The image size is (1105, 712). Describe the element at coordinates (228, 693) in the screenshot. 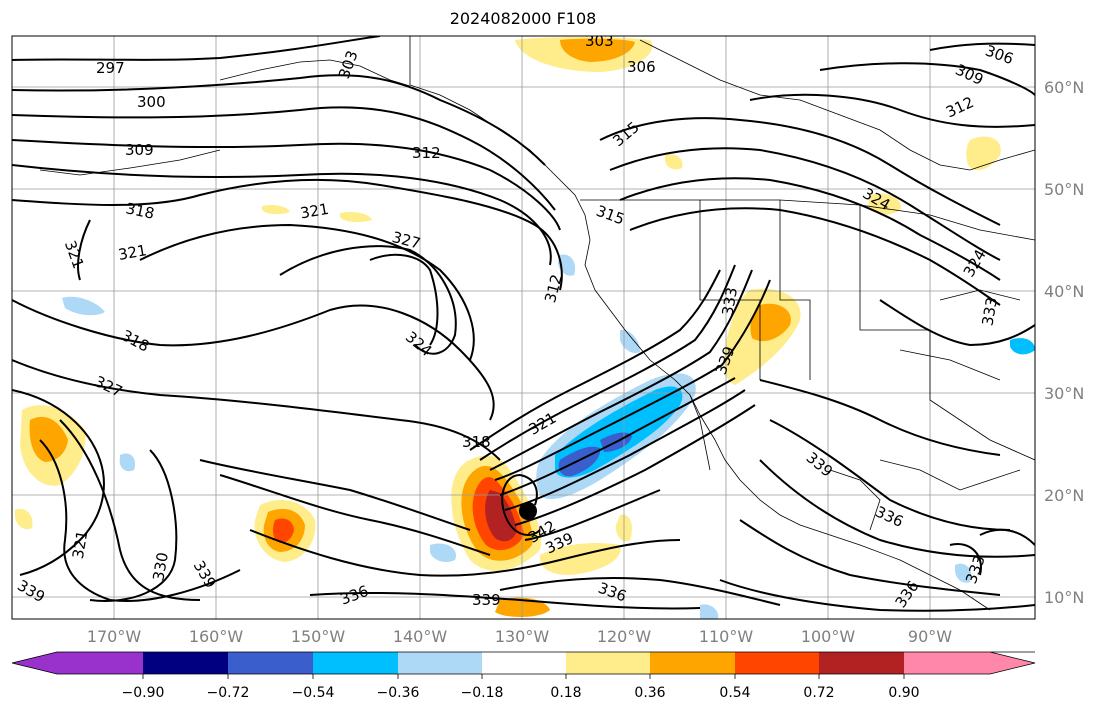

I see `colorbar-tick-label: −0.72` at that location.